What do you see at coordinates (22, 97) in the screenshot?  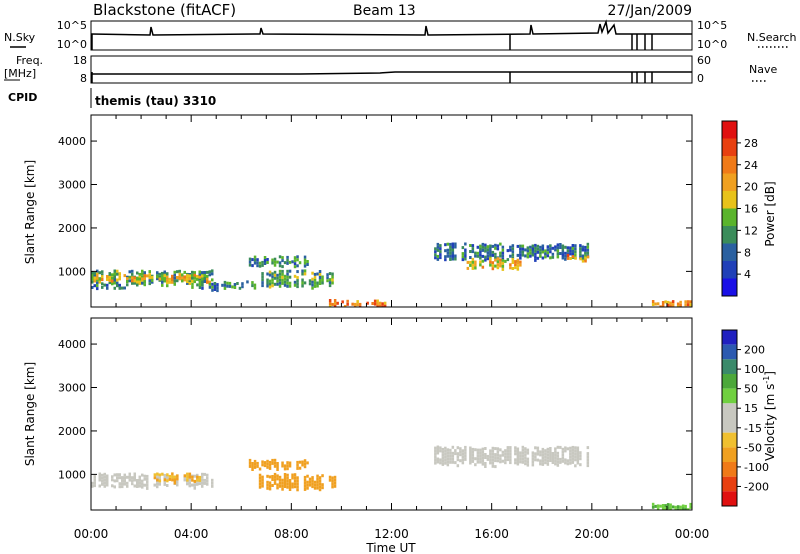 I see `cpid-label: CPID` at bounding box center [22, 97].